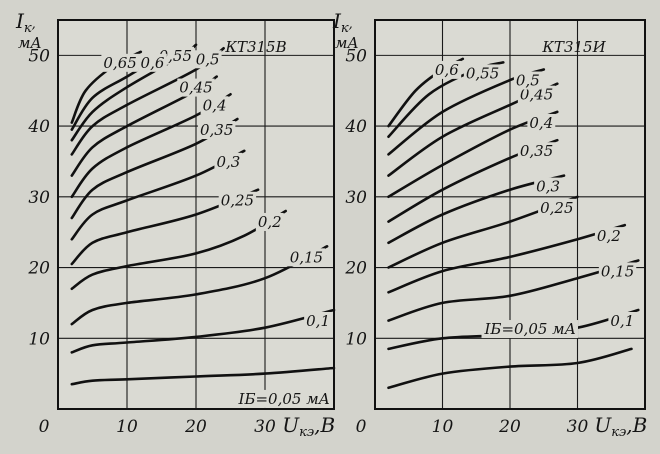 The height and width of the screenshot is (454, 660). Describe the element at coordinates (255, 47) in the screenshot. I see `chart-title: КТ315В` at that location.